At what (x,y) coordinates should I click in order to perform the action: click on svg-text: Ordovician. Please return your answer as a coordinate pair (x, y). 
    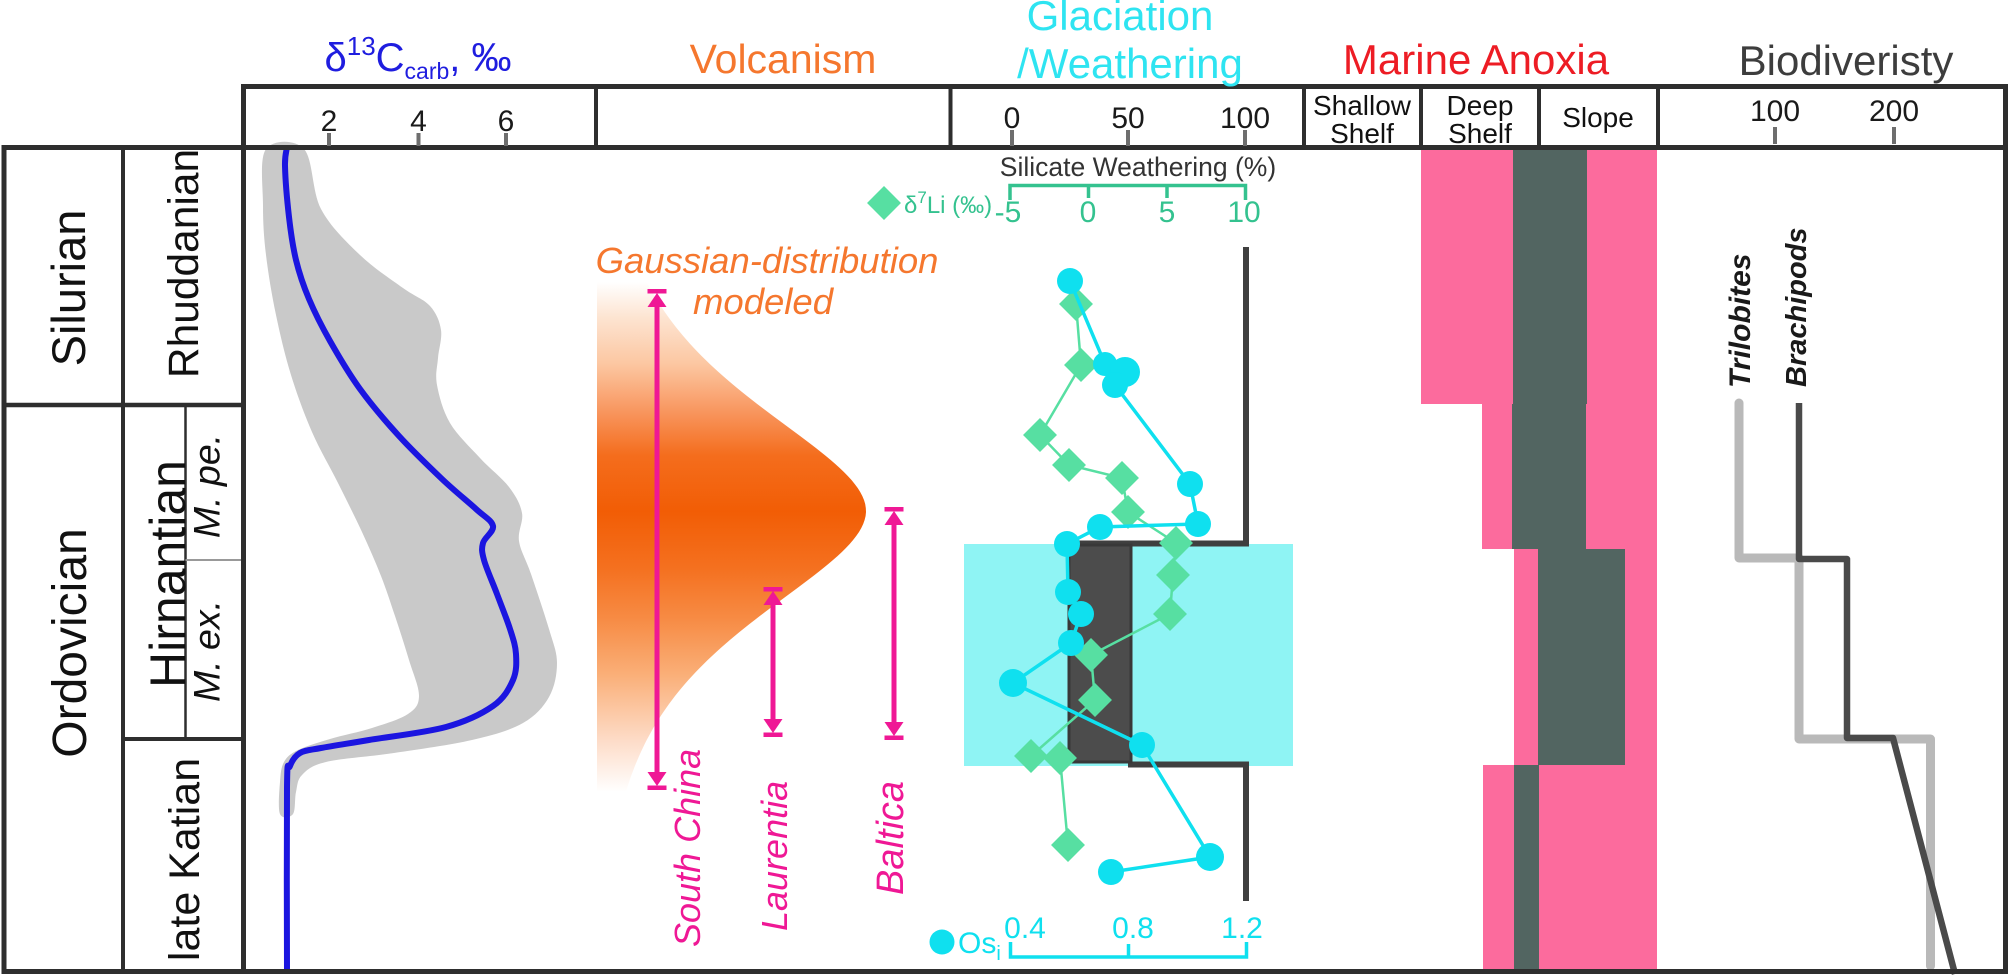
    Looking at the image, I should click on (70, 642).